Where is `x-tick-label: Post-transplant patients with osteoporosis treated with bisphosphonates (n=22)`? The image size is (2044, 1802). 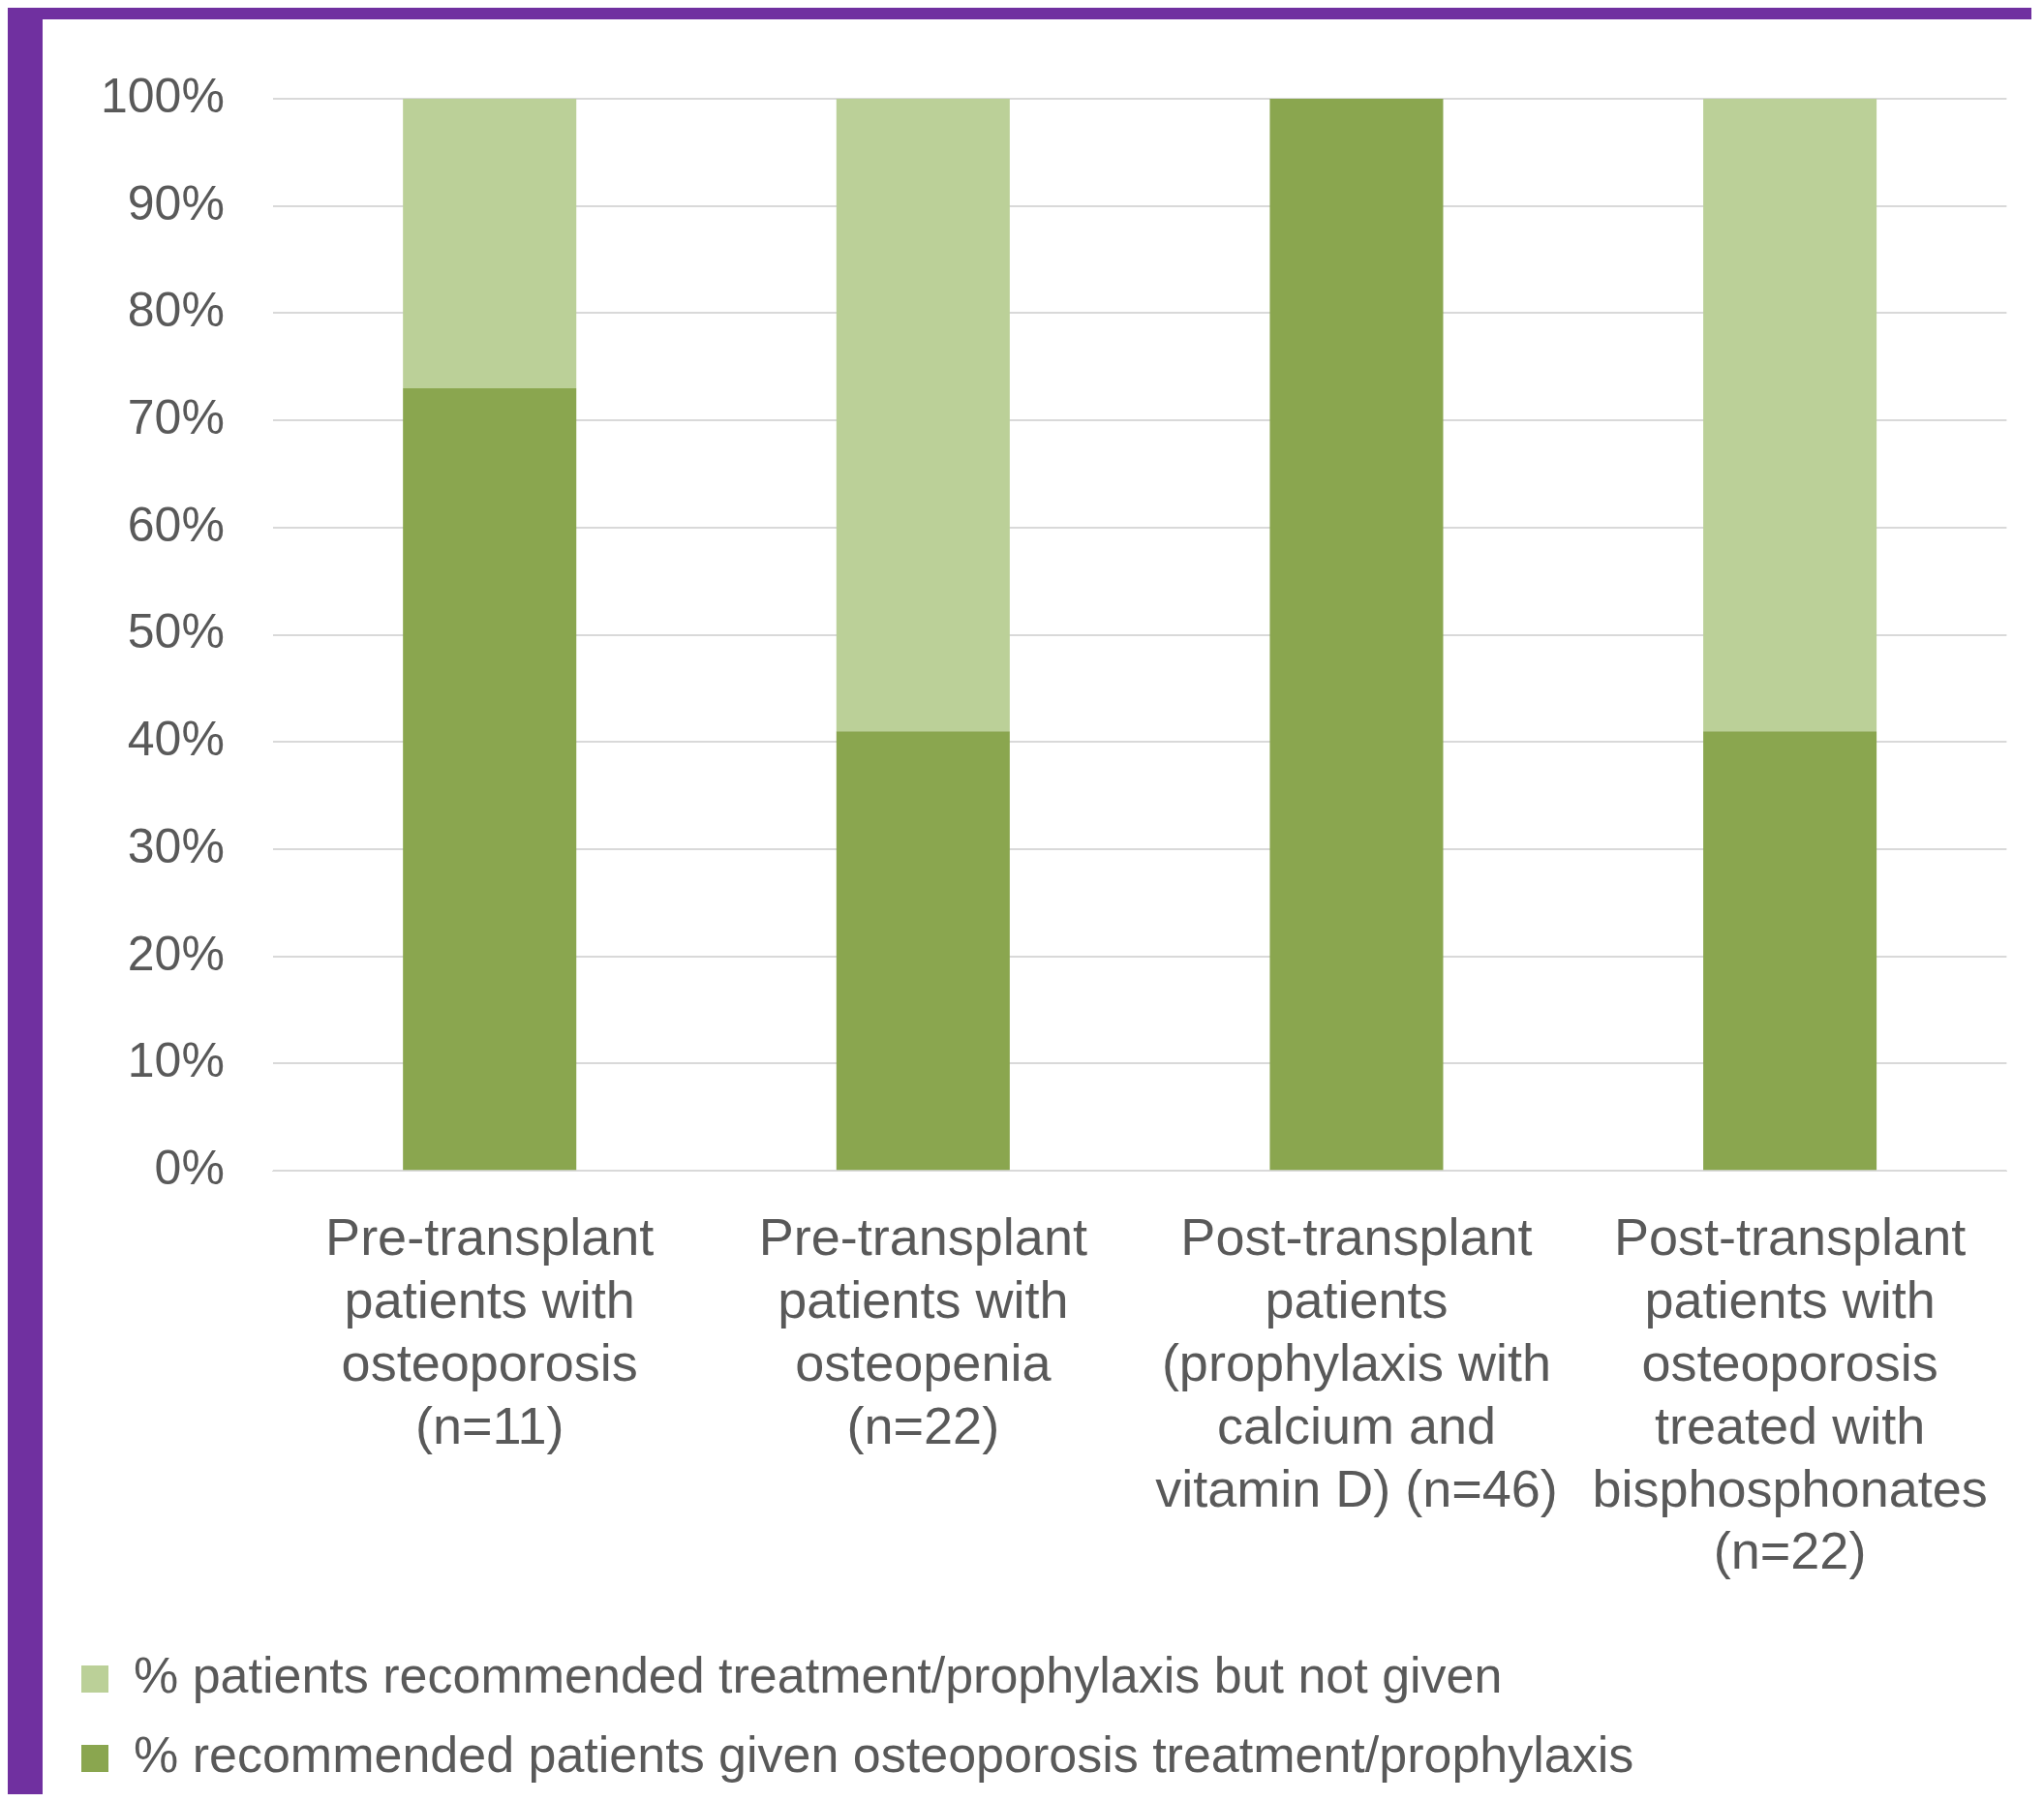 x-tick-label: Post-transplant patients with osteoporosis treated with bisphosphonates (n=22) is located at coordinates (1790, 1393).